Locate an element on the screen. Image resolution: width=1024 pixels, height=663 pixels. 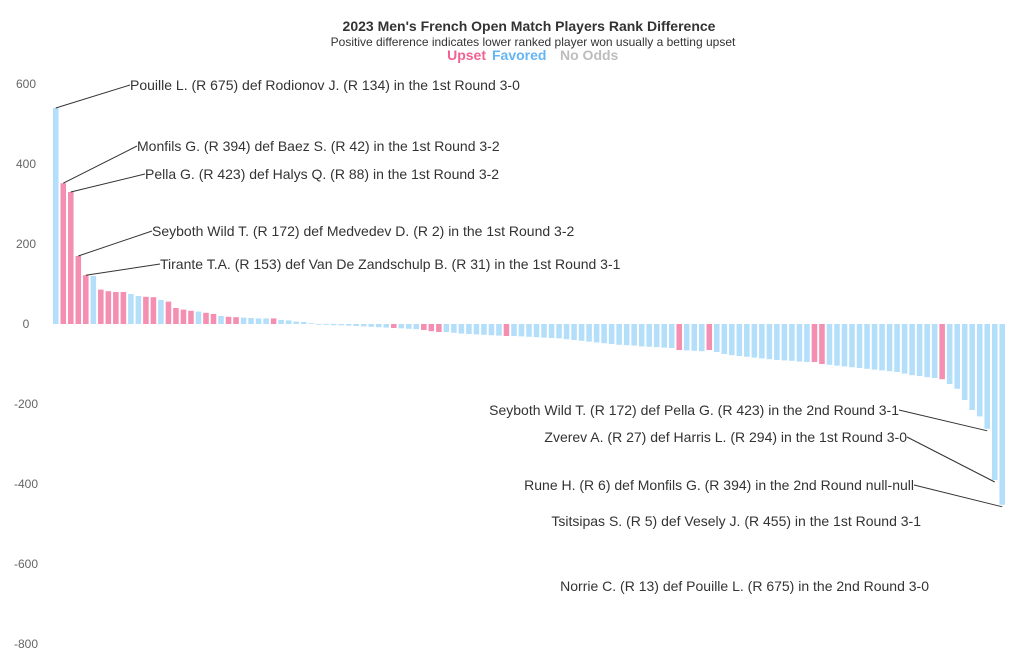
legend-favored: Favored is located at coordinates (519, 55).